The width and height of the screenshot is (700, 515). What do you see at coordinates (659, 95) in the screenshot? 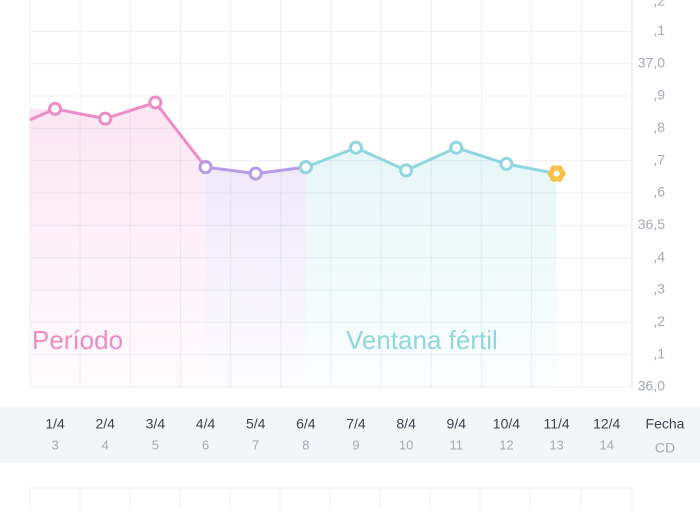
I see `y-tick-label: ,9` at bounding box center [659, 95].